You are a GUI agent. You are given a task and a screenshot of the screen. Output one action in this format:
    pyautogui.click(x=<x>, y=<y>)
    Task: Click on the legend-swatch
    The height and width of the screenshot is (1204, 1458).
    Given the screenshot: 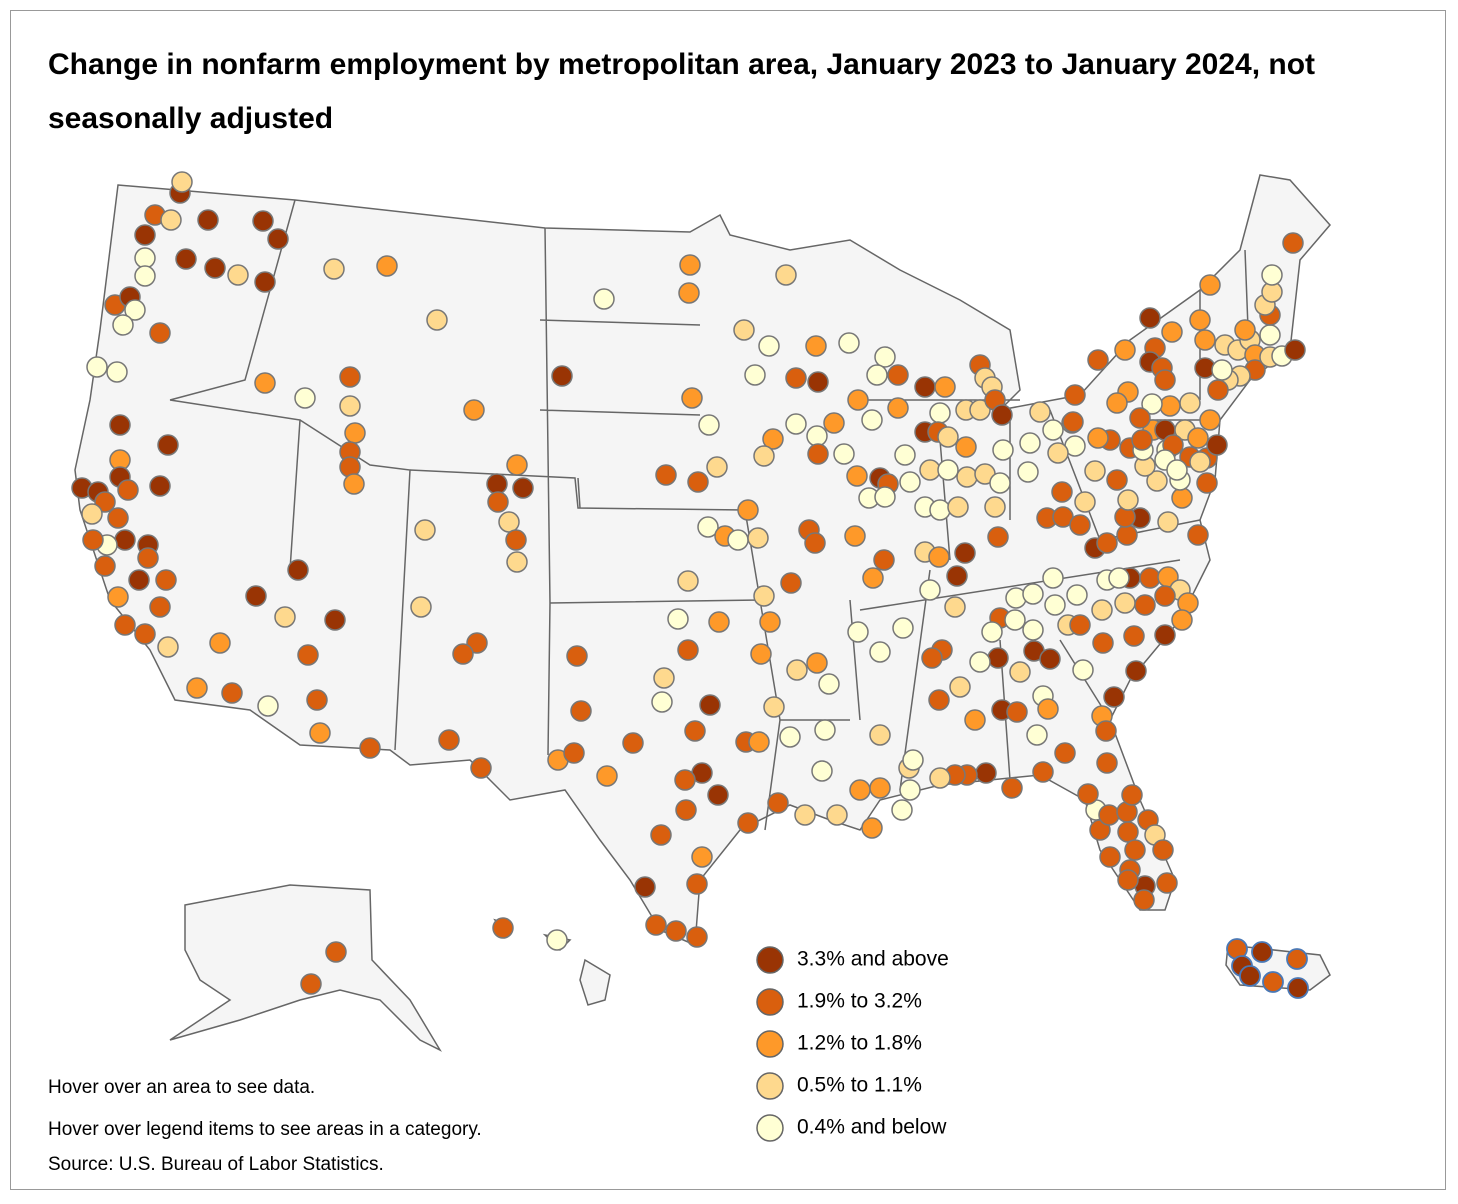 What is the action you would take?
    pyautogui.click(x=770, y=1086)
    